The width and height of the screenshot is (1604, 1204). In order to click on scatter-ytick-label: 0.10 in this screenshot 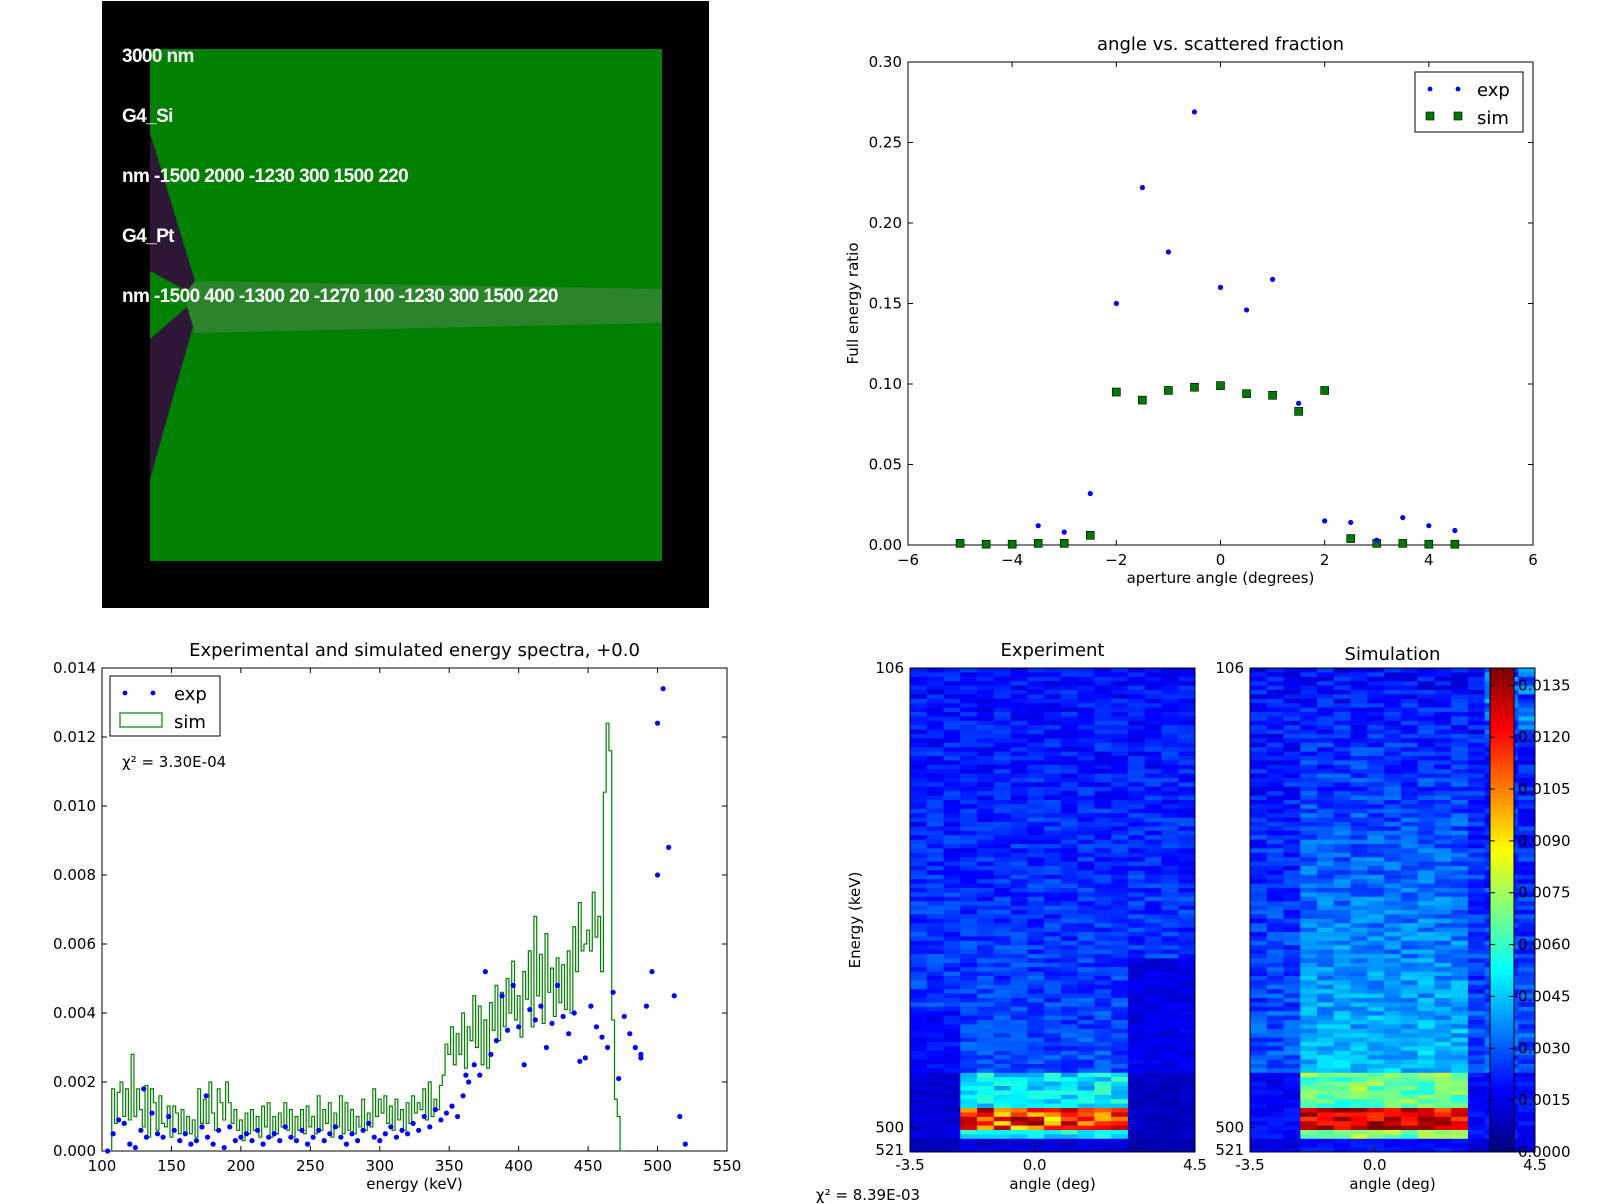, I will do `click(885, 384)`.